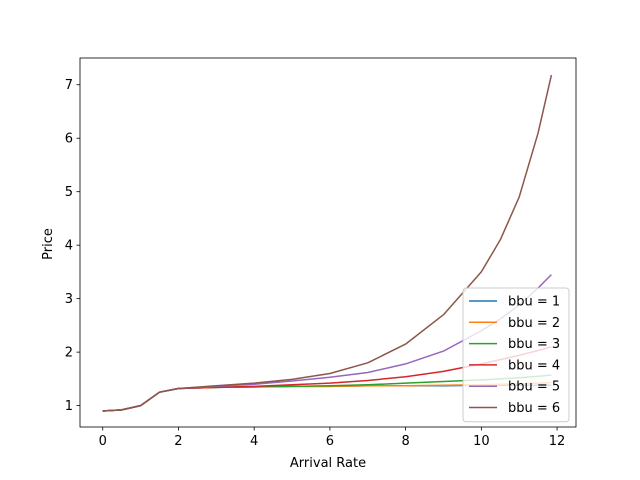 Image resolution: width=640 pixels, height=480 pixels. Describe the element at coordinates (103, 441) in the screenshot. I see `x-tick-label-0: 0` at that location.